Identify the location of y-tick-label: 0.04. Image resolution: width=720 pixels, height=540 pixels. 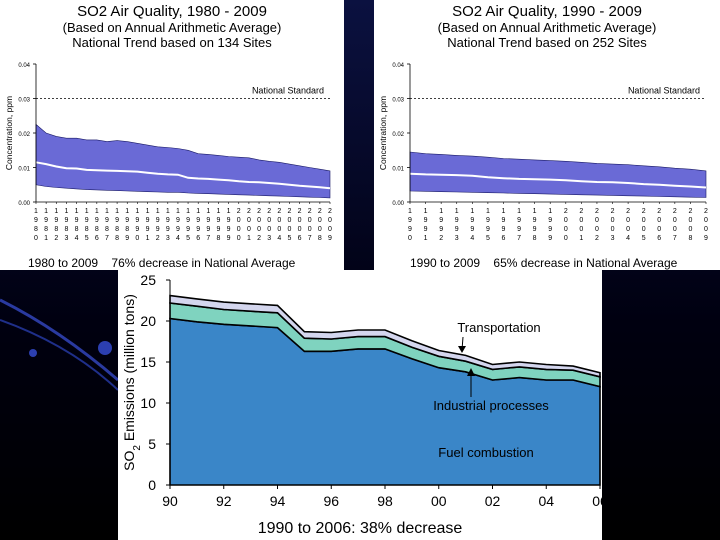
(24, 66).